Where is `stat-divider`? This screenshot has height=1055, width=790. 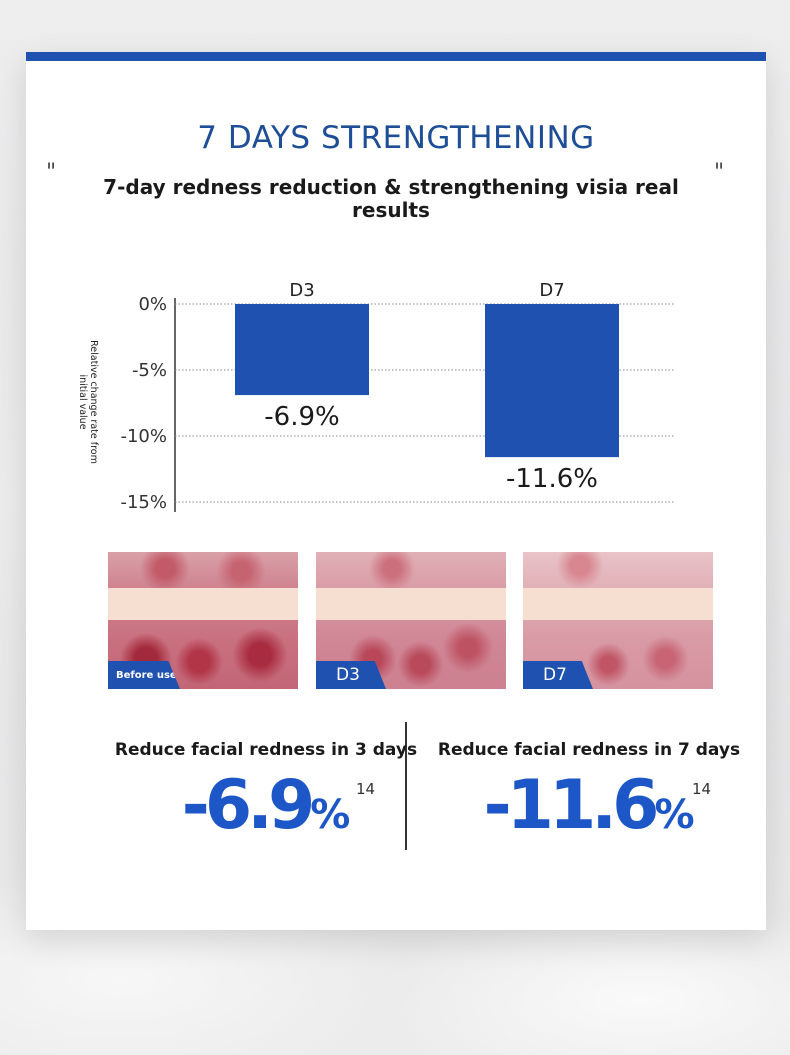
stat-divider is located at coordinates (406, 786).